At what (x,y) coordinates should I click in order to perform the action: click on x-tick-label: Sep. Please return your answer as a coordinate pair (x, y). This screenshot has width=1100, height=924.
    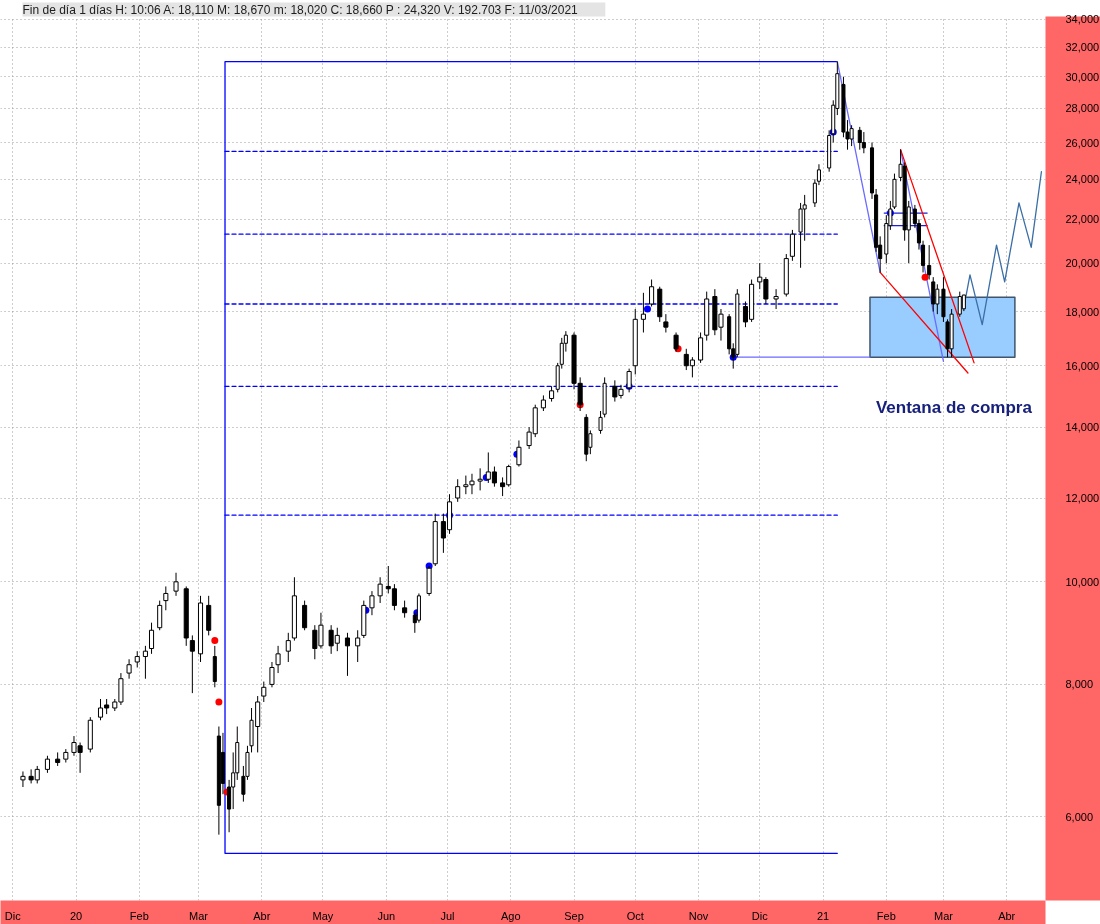
    Looking at the image, I should click on (574, 915).